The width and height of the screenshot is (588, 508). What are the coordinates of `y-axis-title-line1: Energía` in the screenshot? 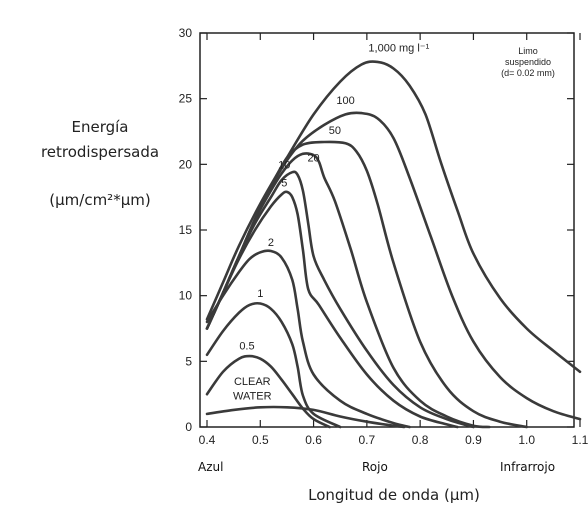 It's located at (100, 127).